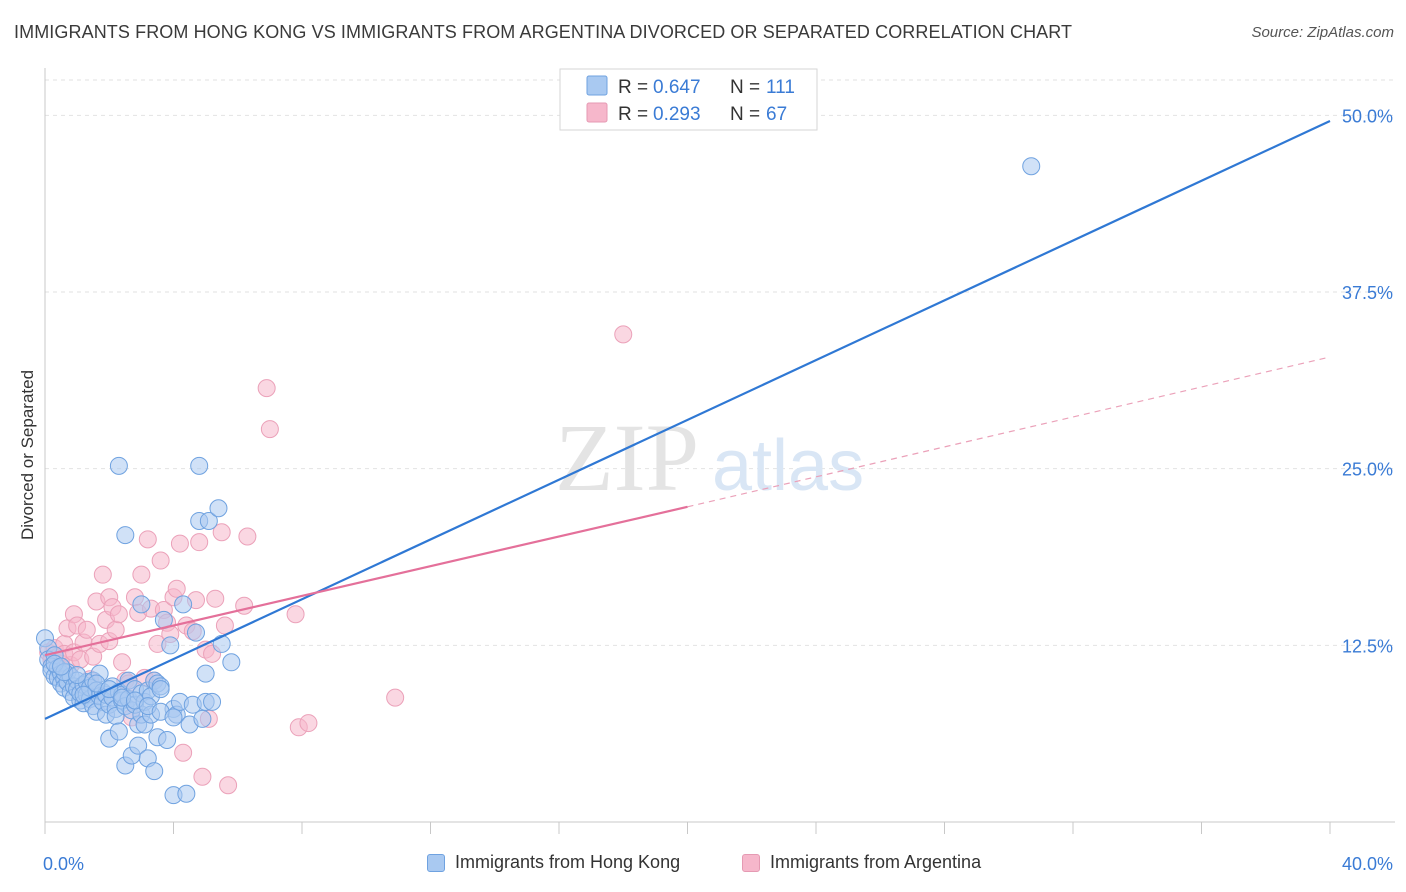 Image resolution: width=1406 pixels, height=892 pixels. Describe the element at coordinates (709, 457) in the screenshot. I see `watermark: ZIP atlas` at that location.